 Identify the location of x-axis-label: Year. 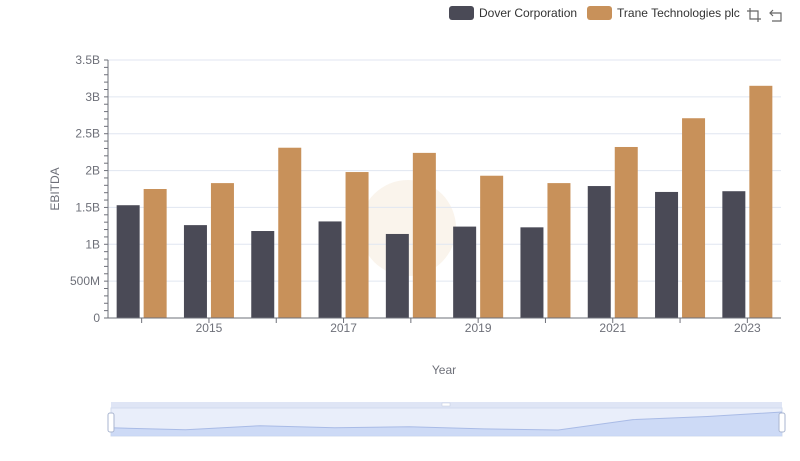
(444, 370).